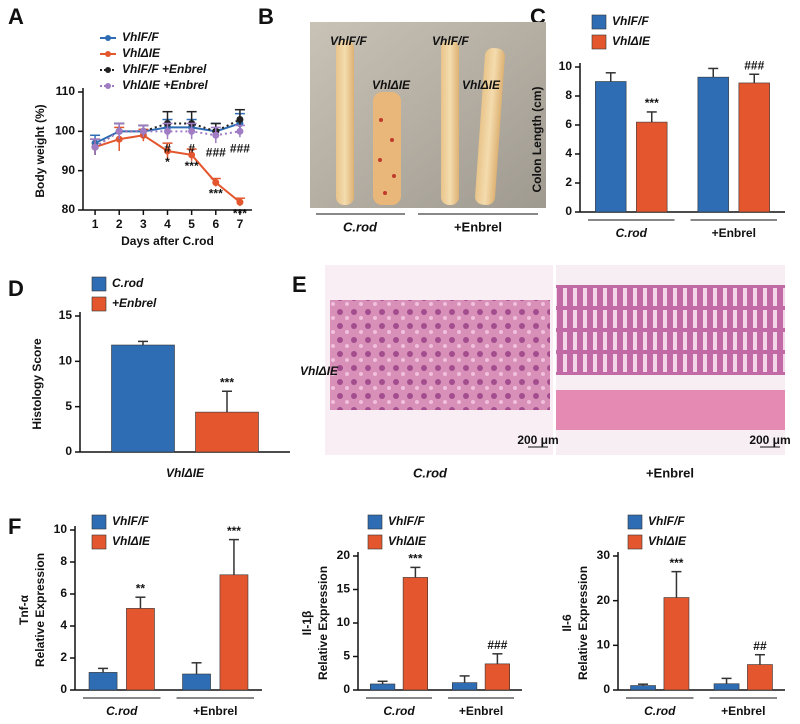 This screenshot has width=800, height=724. I want to click on y-tick-label: 5, so click(346, 656).